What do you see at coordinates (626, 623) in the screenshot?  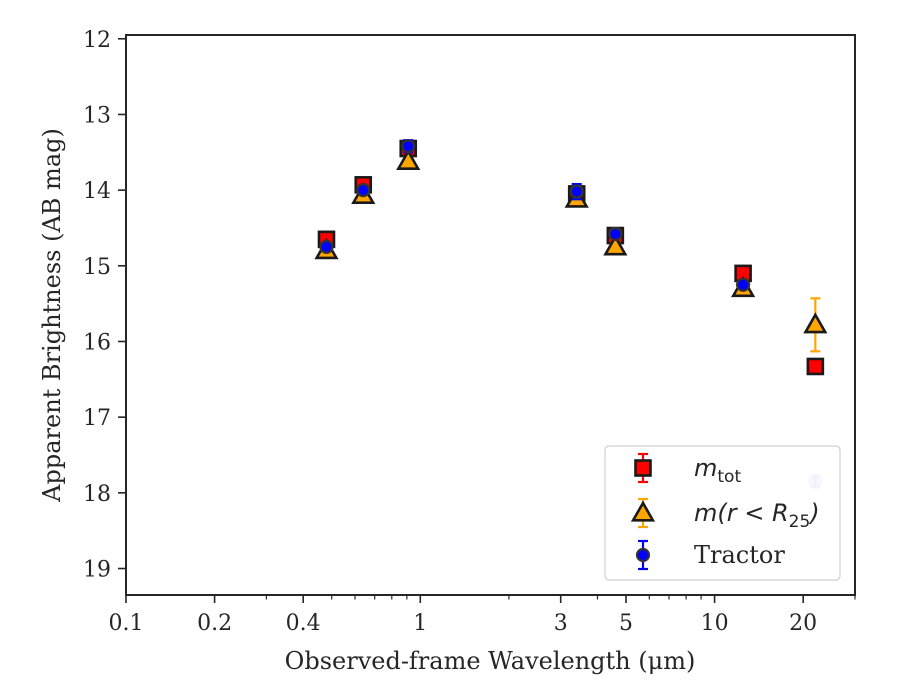 I see `x-tick-label: 5` at bounding box center [626, 623].